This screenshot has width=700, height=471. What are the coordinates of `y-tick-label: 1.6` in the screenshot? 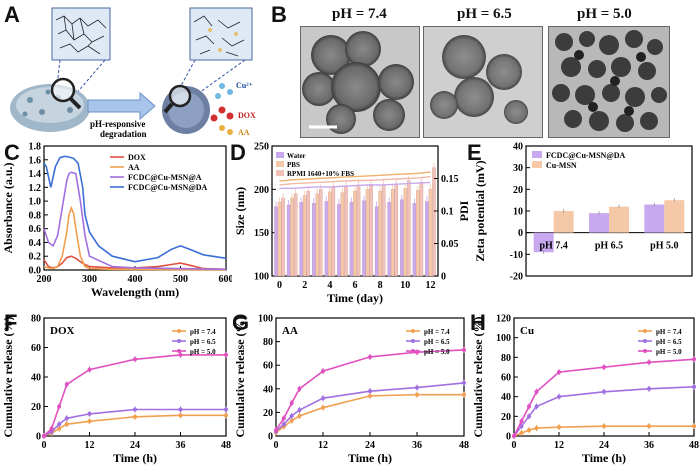 It's located at (35, 160).